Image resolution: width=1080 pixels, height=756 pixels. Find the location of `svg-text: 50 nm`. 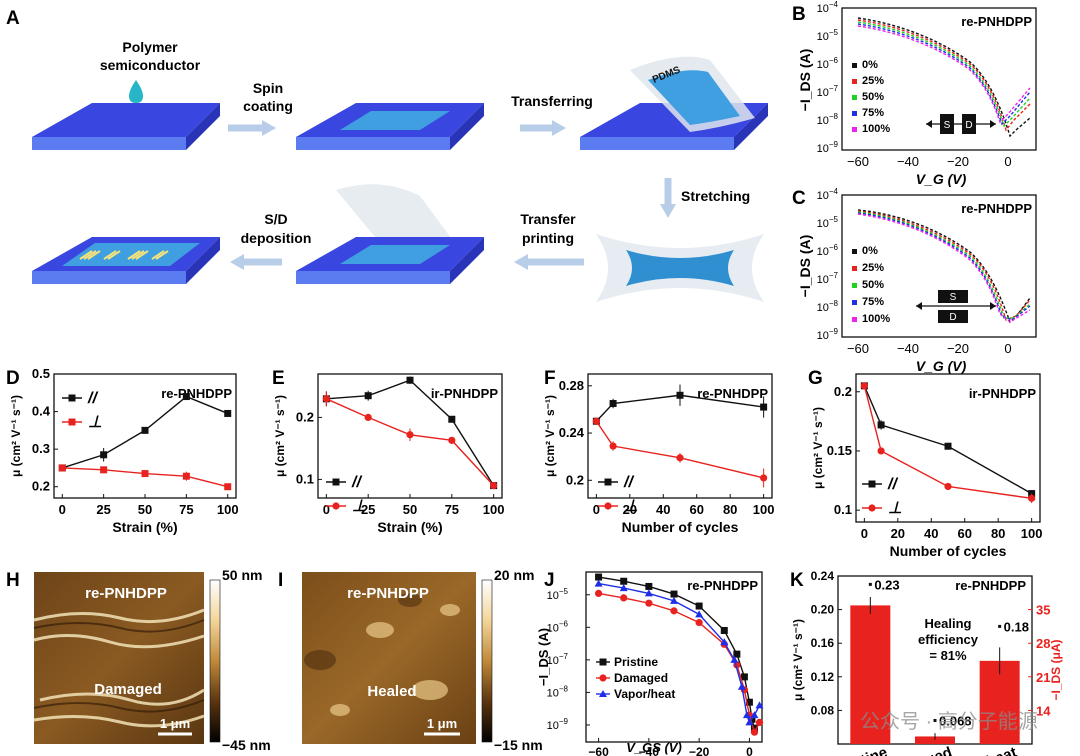

svg-text: 50 nm is located at coordinates (242, 575).